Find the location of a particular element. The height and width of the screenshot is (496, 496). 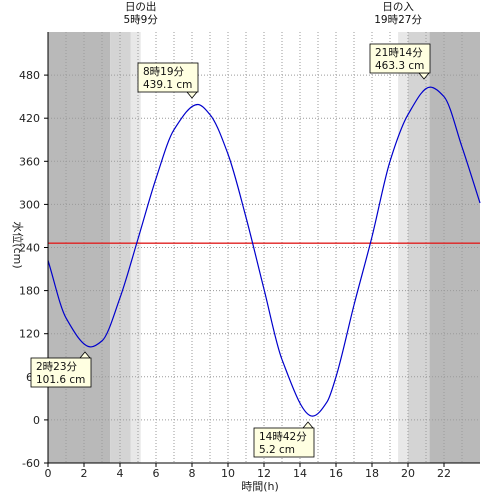

y-axis-title: 水位(cm) is located at coordinates (18, 244).